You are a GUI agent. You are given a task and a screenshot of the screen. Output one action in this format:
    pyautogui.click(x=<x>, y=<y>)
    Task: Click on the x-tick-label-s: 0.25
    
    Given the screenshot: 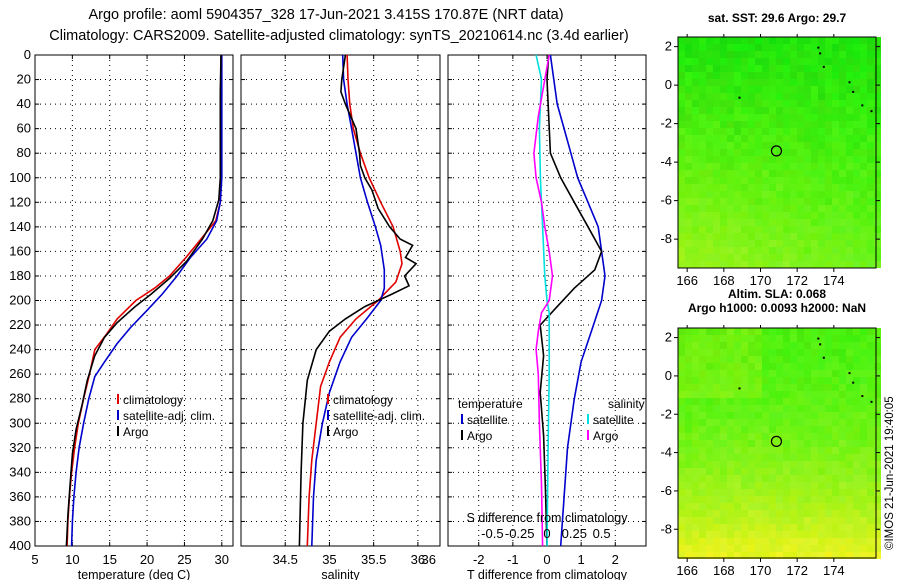 What is the action you would take?
    pyautogui.click(x=574, y=533)
    